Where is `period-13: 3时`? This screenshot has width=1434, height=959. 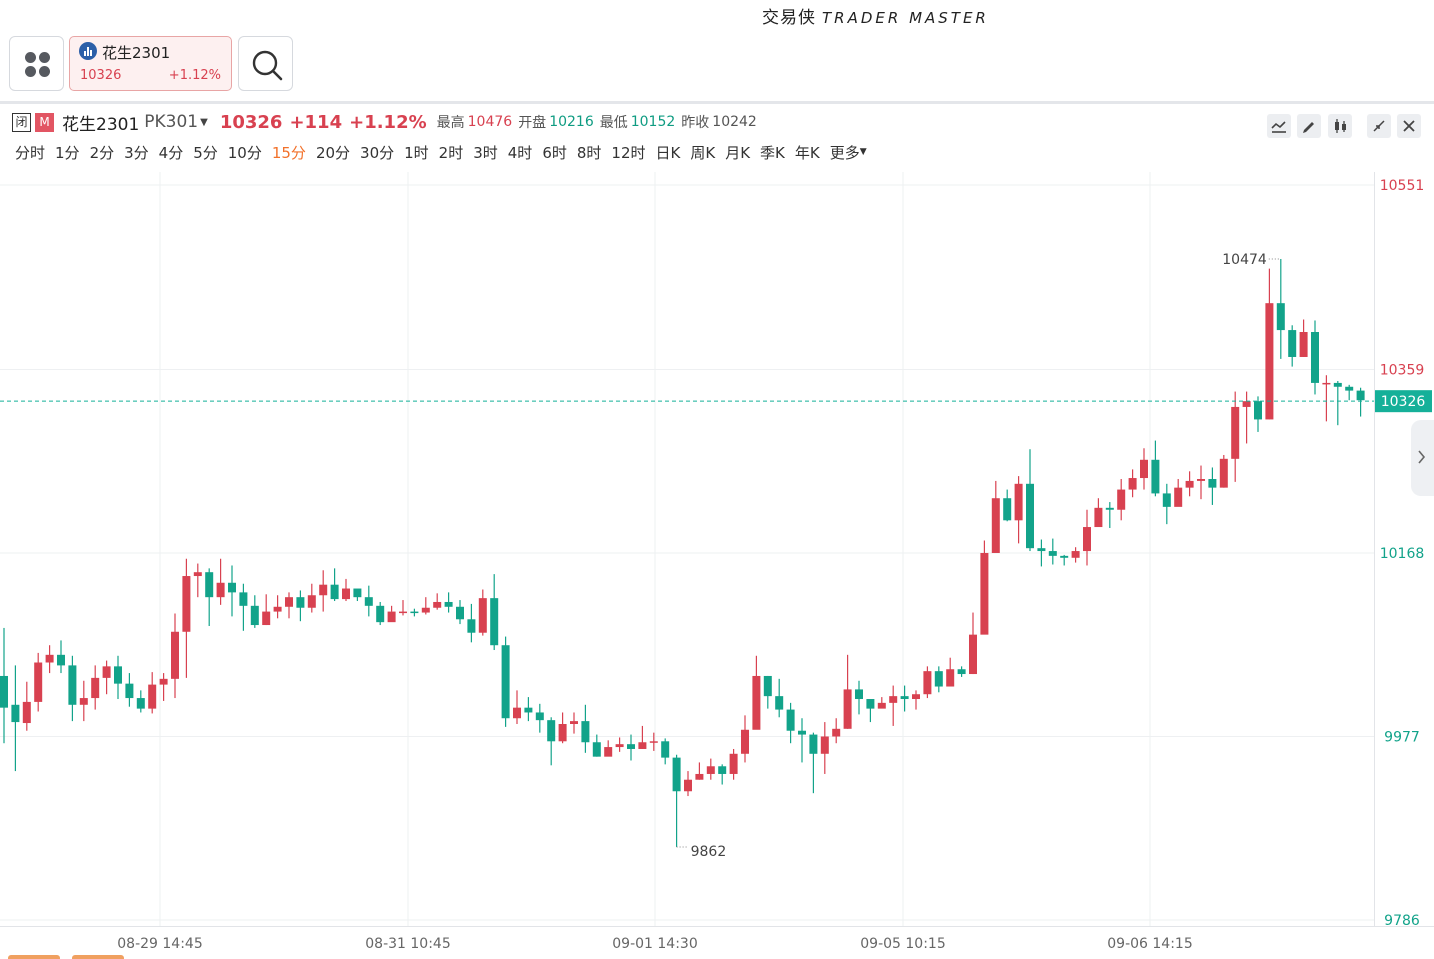
period-13: 3时 is located at coordinates (485, 153).